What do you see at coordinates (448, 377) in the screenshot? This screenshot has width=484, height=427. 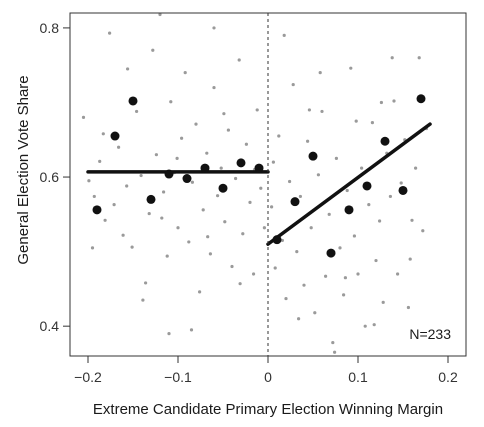 I see `x-tick-label: 0.2` at bounding box center [448, 377].